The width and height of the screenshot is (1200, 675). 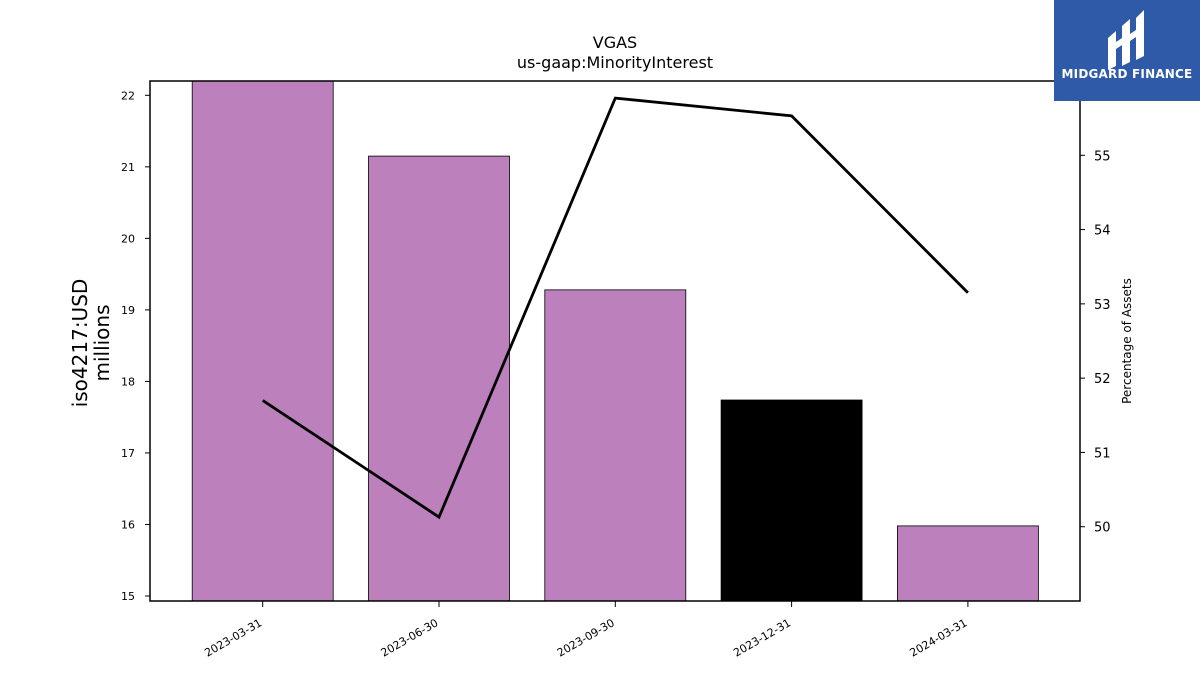 What do you see at coordinates (1102, 305) in the screenshot?
I see `right-tick-label: 53` at bounding box center [1102, 305].